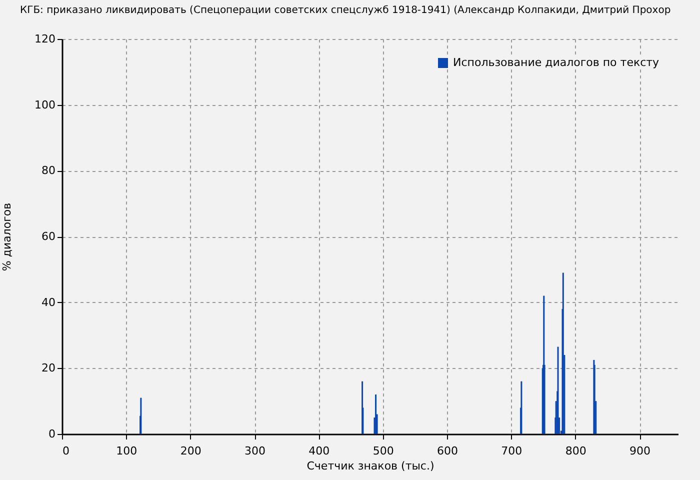 This screenshot has width=700, height=480. Describe the element at coordinates (370, 466) in the screenshot. I see `x-axis-title: Счетчик знаков (тыс.)` at that location.